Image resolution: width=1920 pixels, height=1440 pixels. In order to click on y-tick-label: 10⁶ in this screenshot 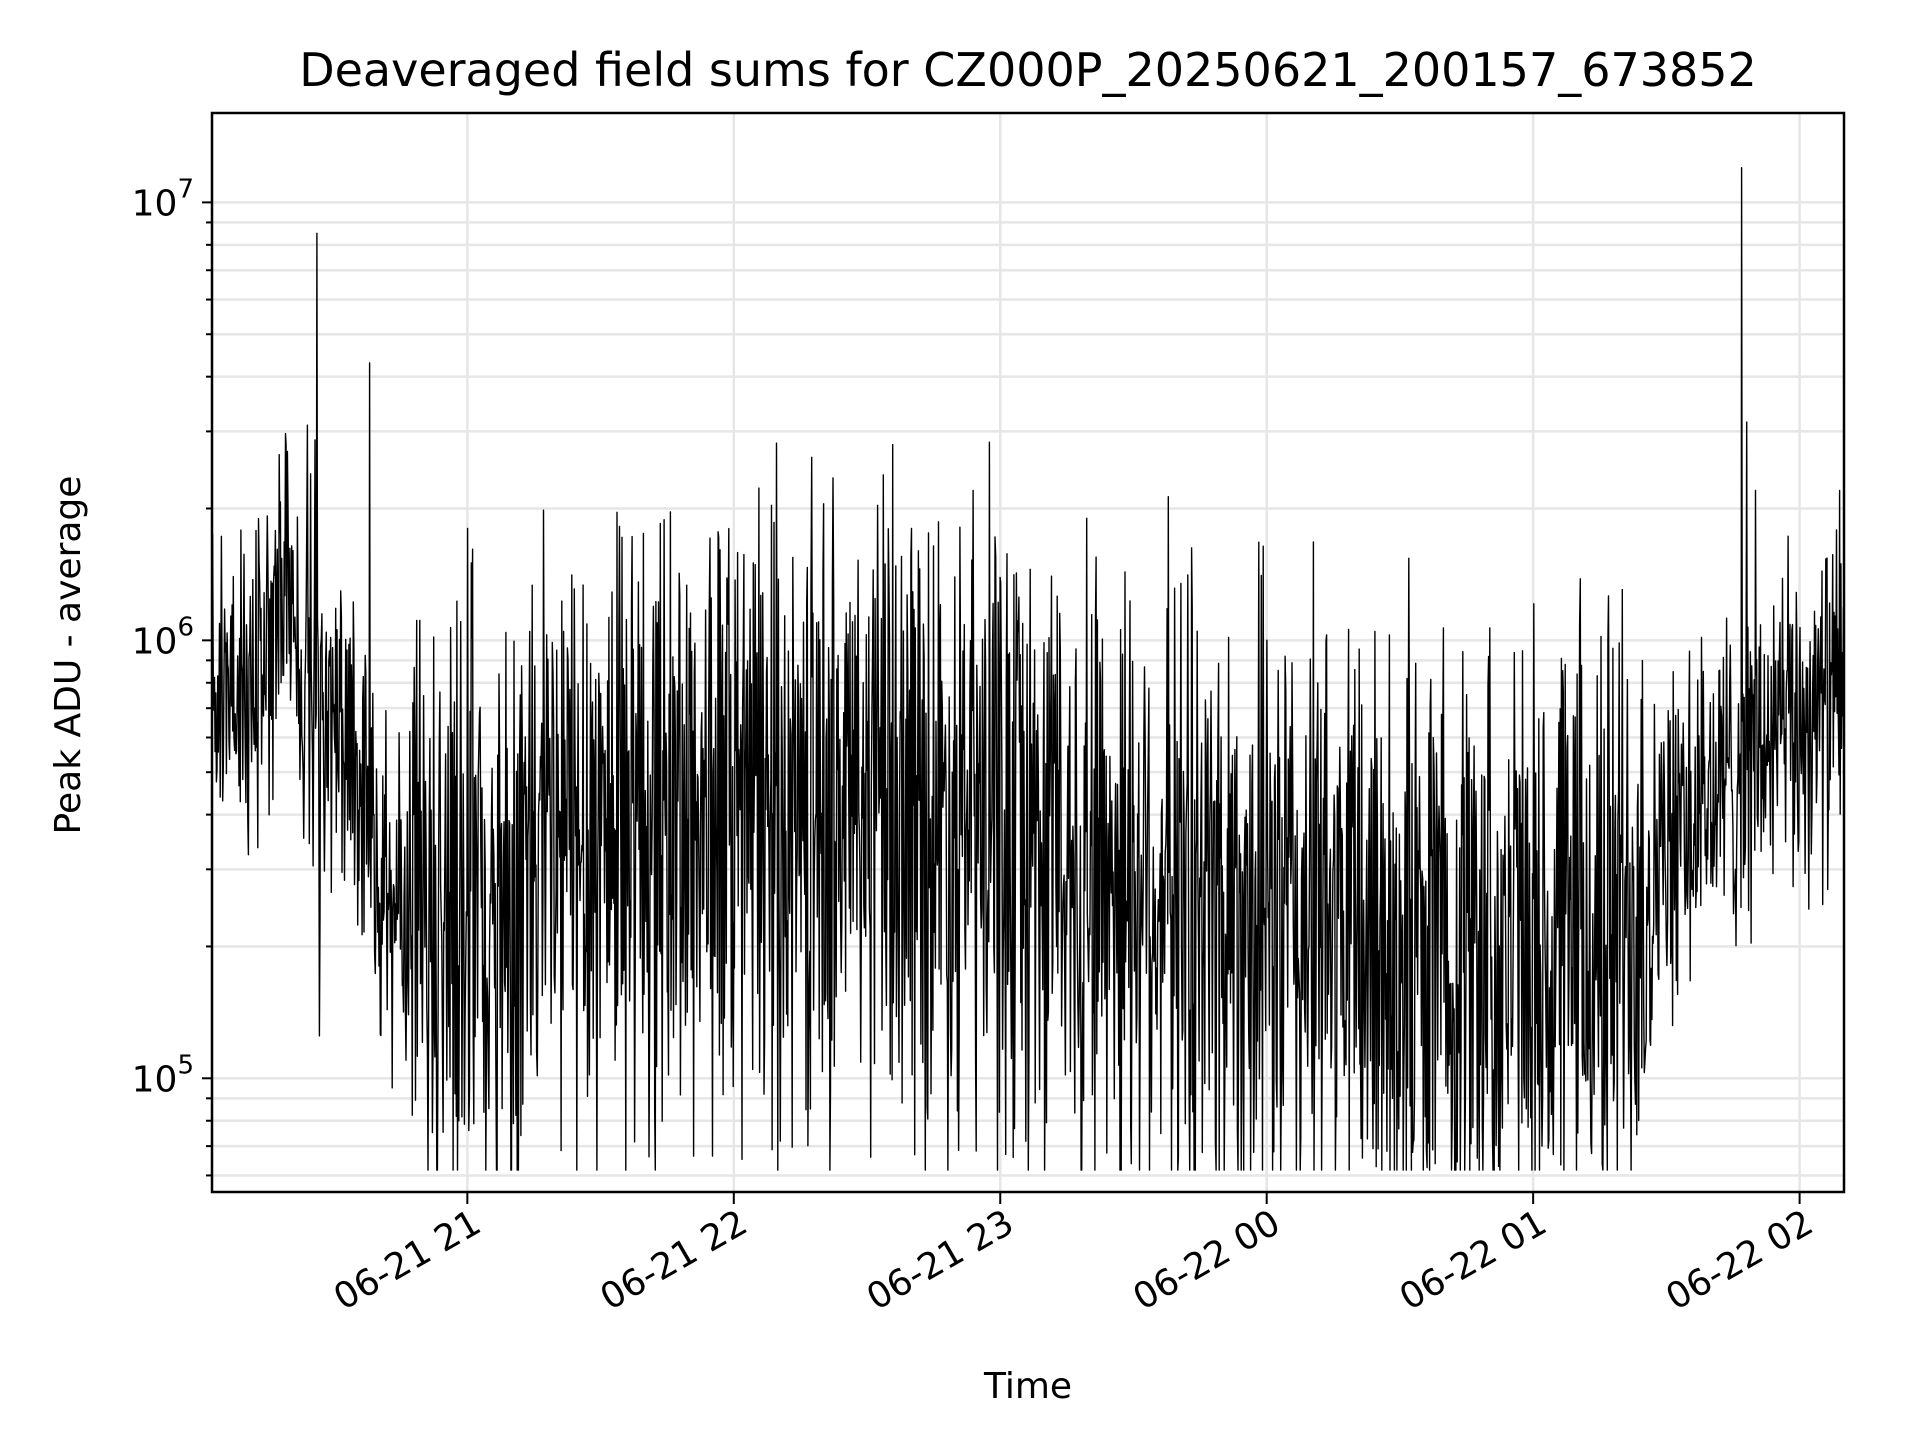, I will do `click(163, 637)`.